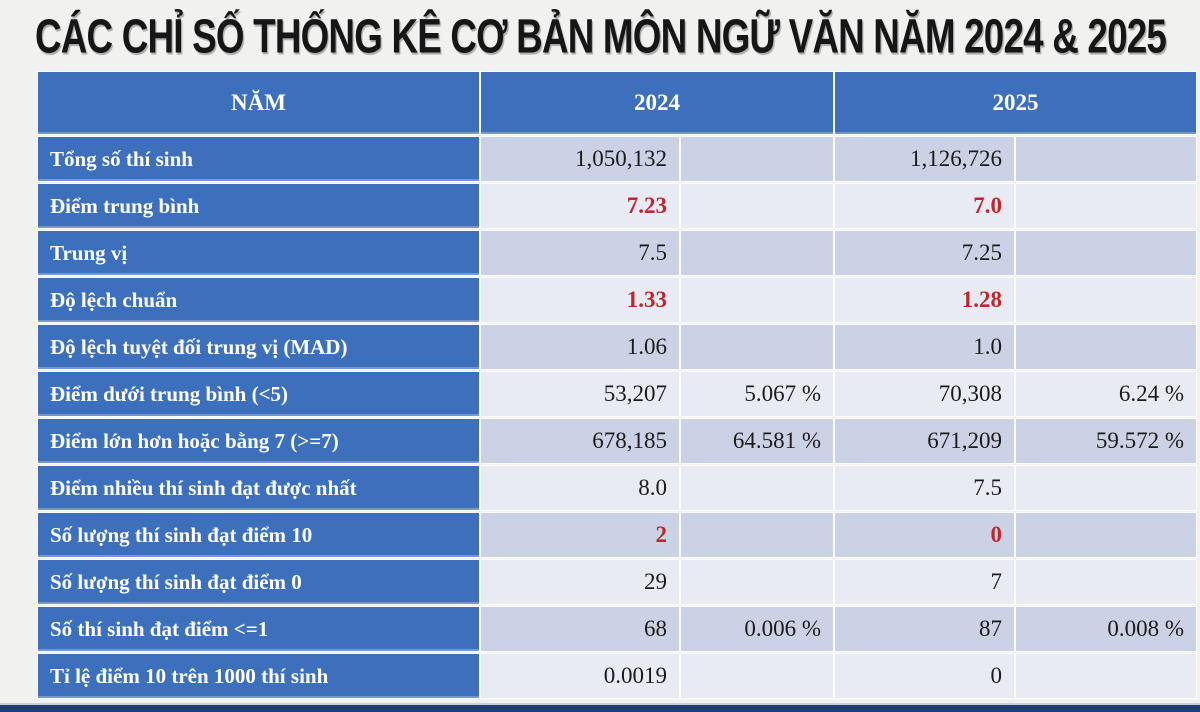 The width and height of the screenshot is (1200, 712). What do you see at coordinates (580, 629) in the screenshot?
I see `value-2024: 68` at bounding box center [580, 629].